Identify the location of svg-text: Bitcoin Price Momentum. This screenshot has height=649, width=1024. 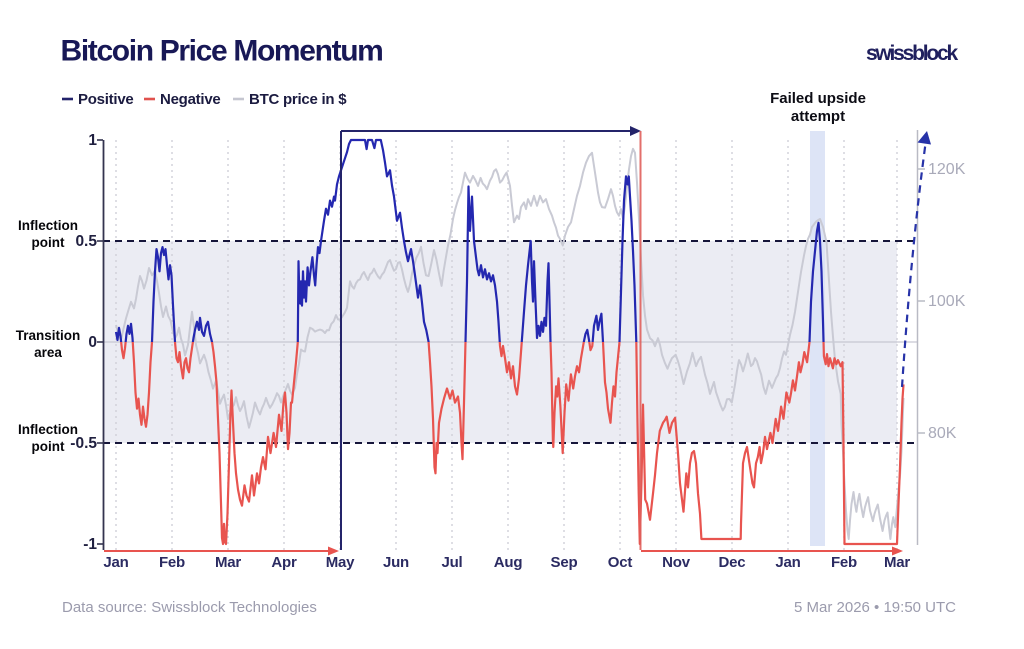
(222, 51).